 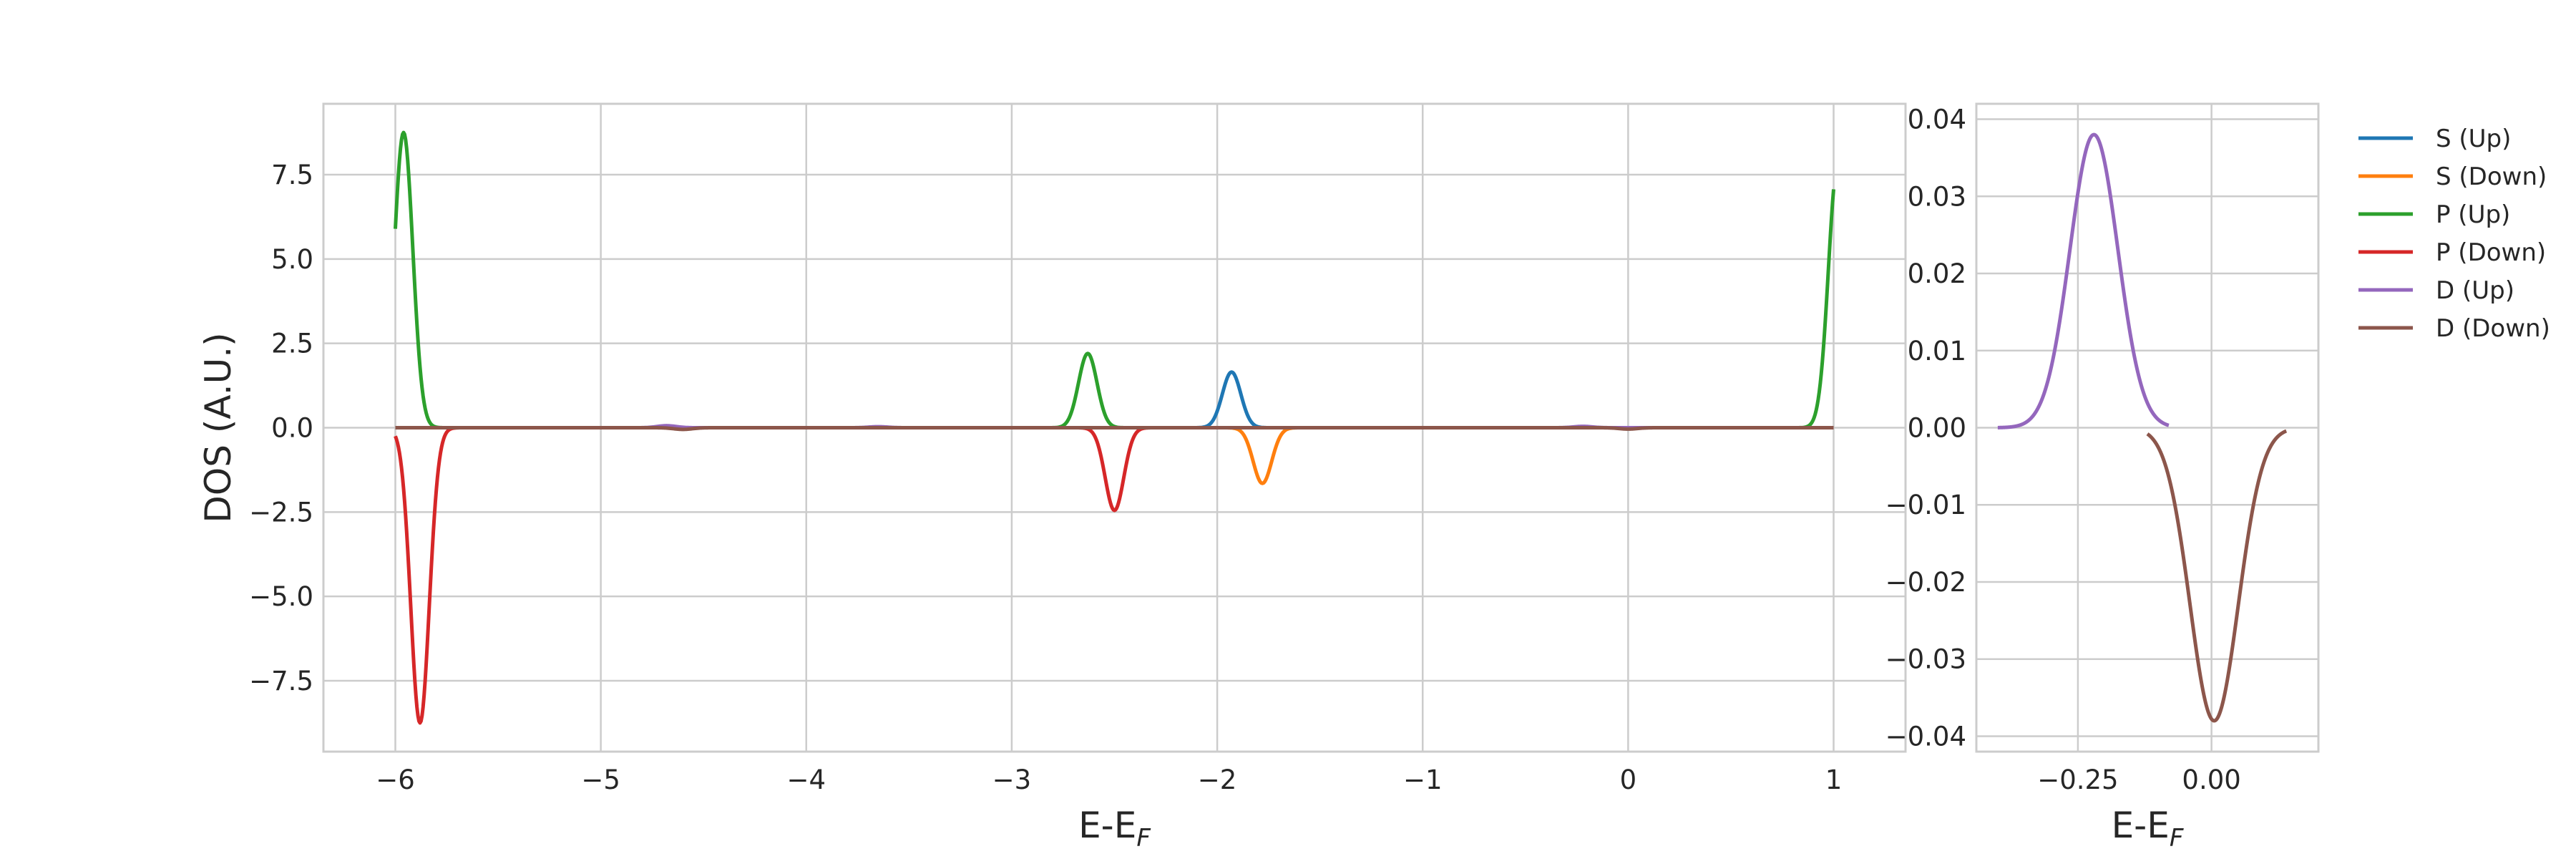 What do you see at coordinates (292, 428) in the screenshot?
I see `y-tick-label: 0.0` at bounding box center [292, 428].